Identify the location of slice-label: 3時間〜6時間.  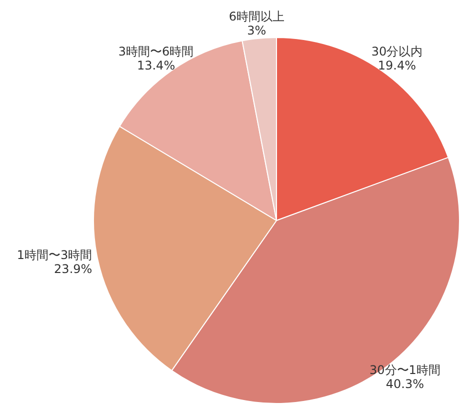
(156, 51).